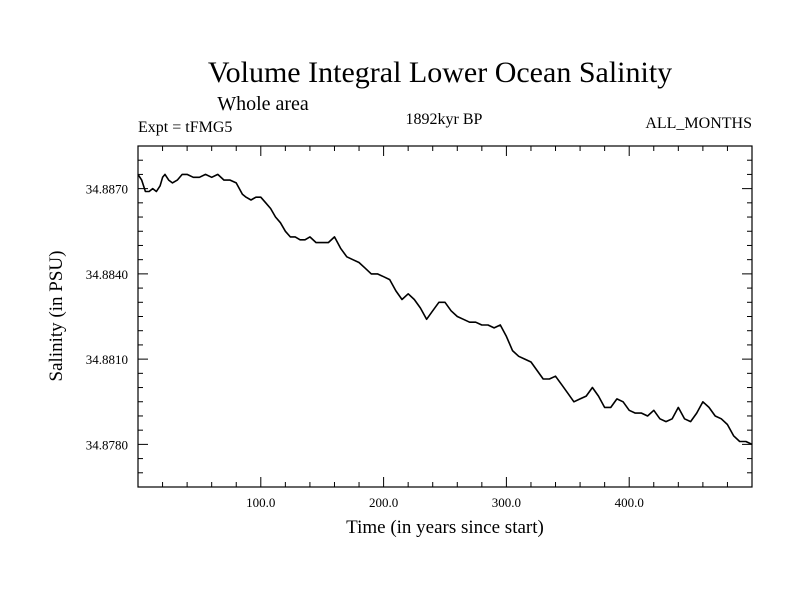 This screenshot has width=800, height=600. What do you see at coordinates (444, 119) in the screenshot?
I see `period-label: 1892kyr BP` at bounding box center [444, 119].